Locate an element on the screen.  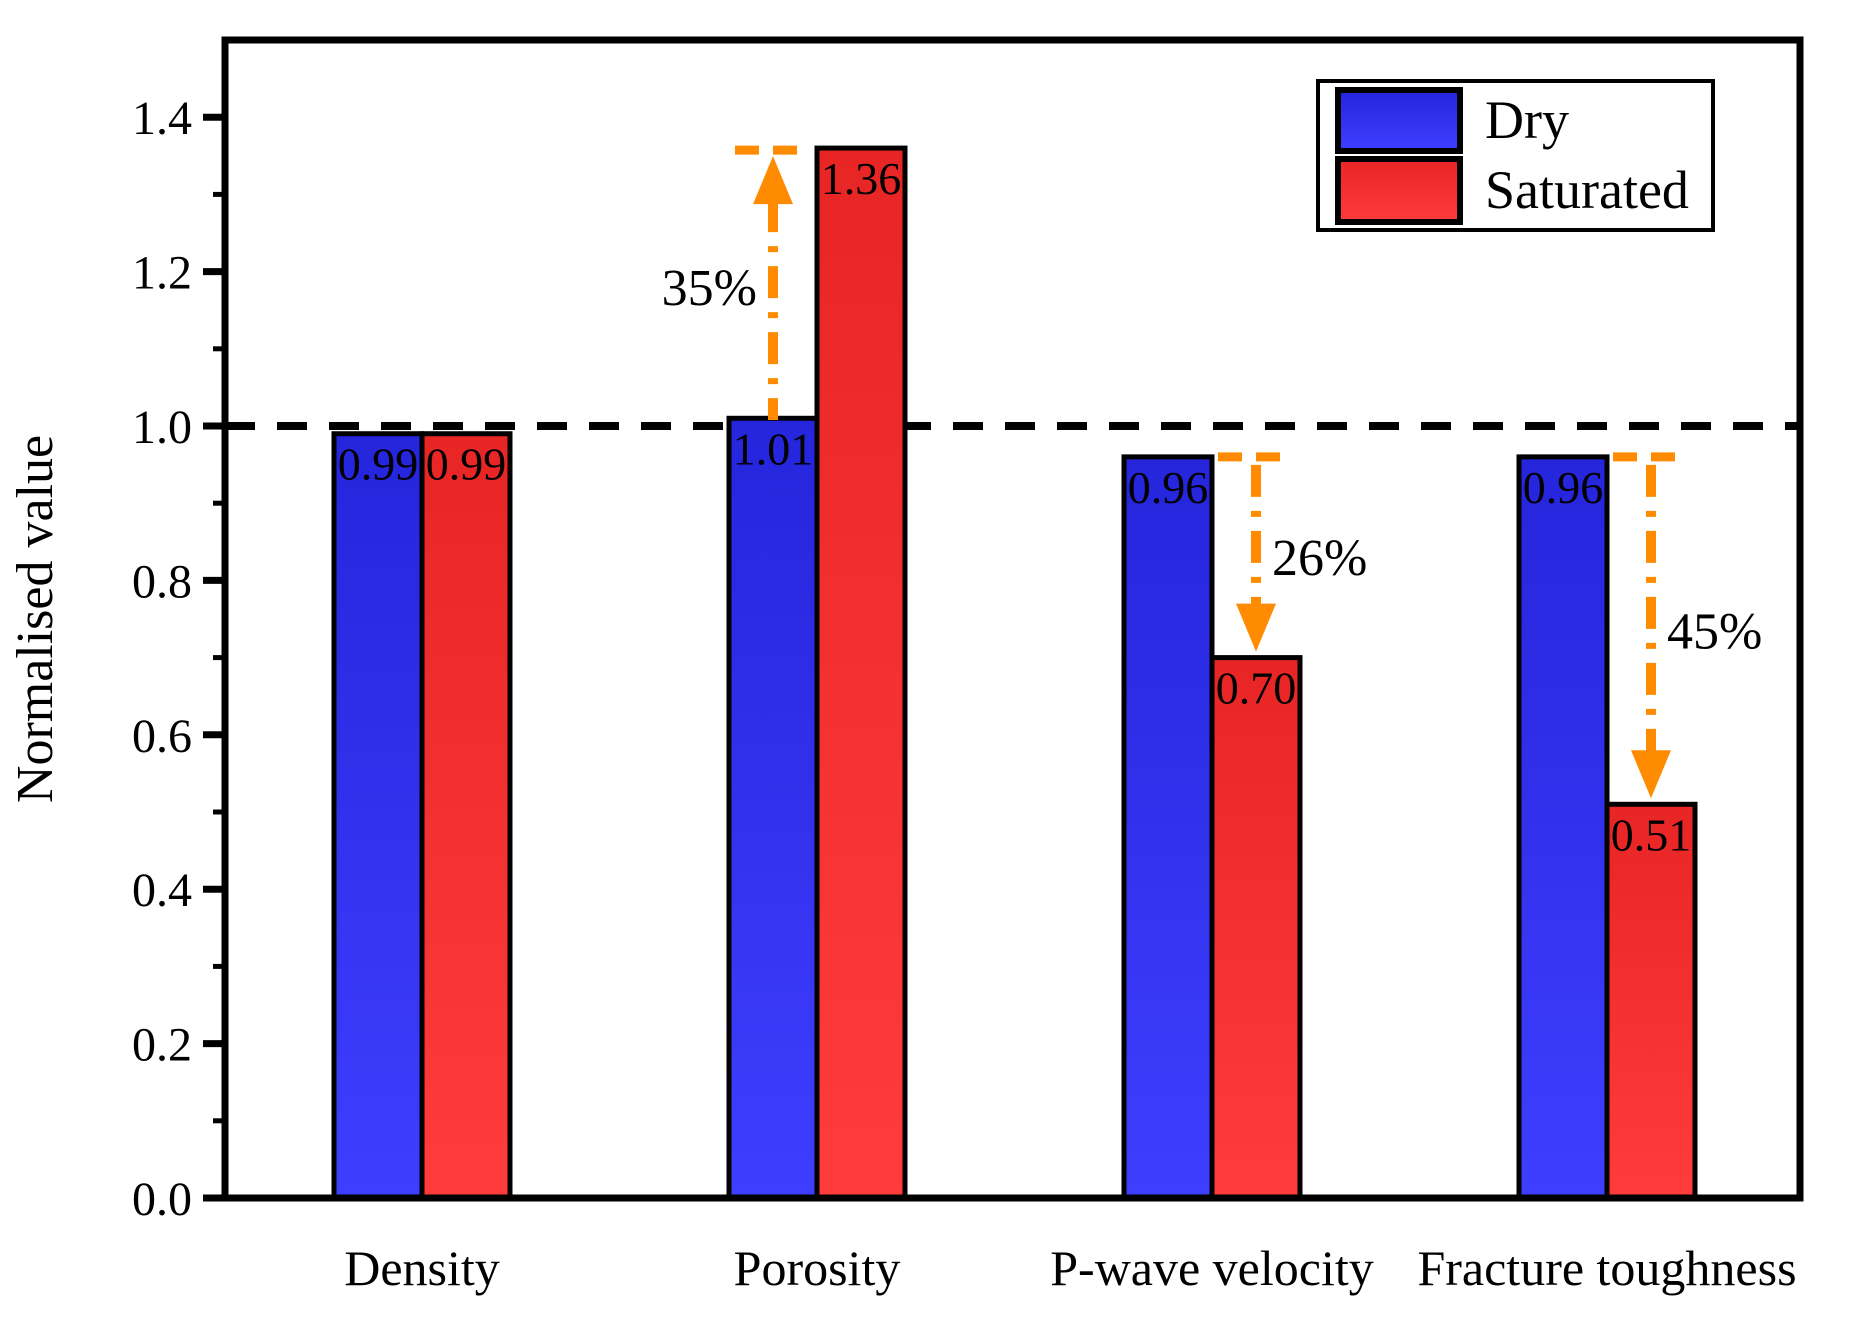
y-tick-label: 0.6 is located at coordinates (162, 736).